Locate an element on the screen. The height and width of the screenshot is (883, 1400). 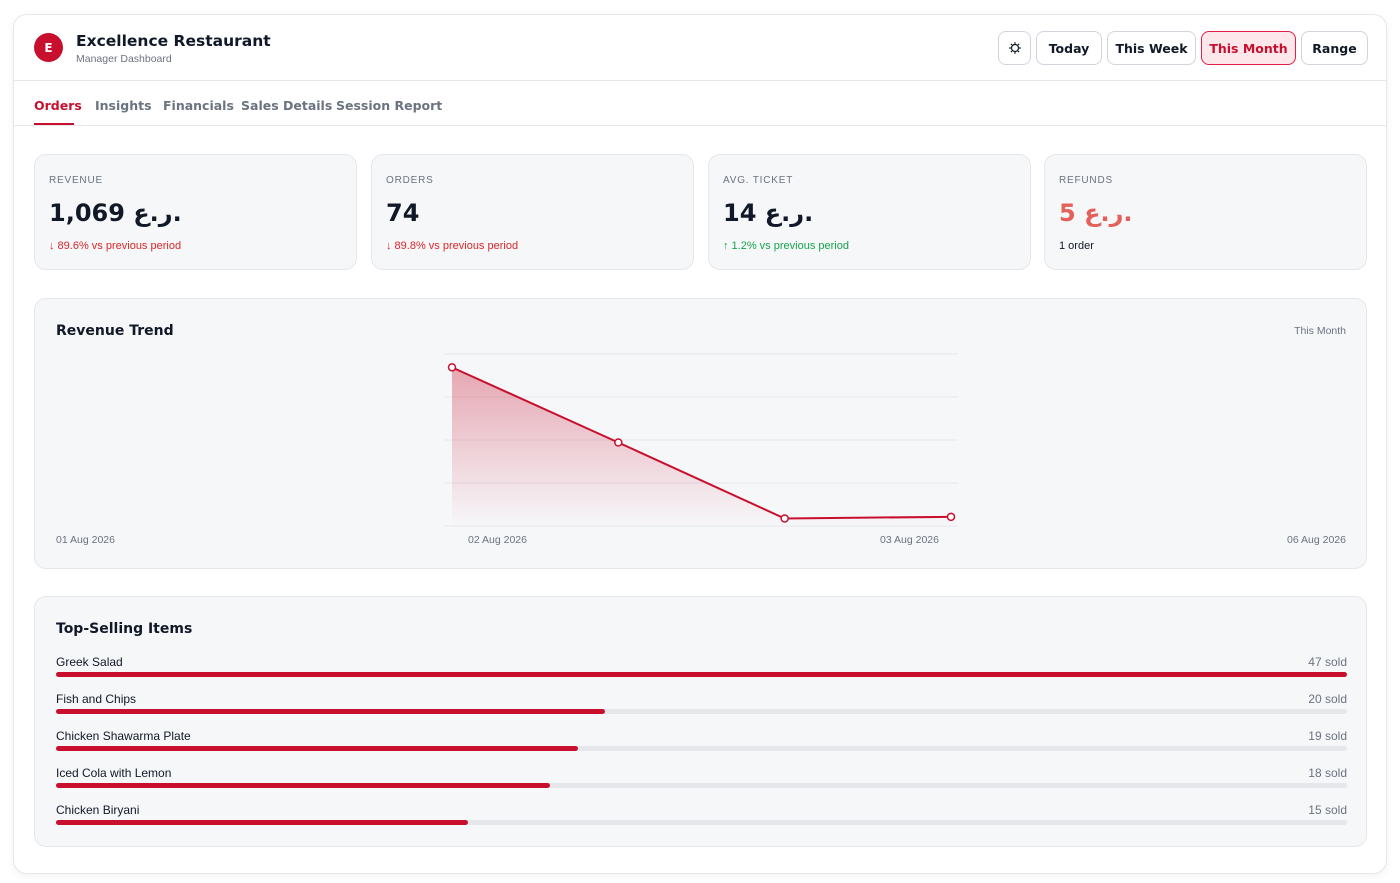
brand-title: Excellence Restaurant is located at coordinates (173, 41).